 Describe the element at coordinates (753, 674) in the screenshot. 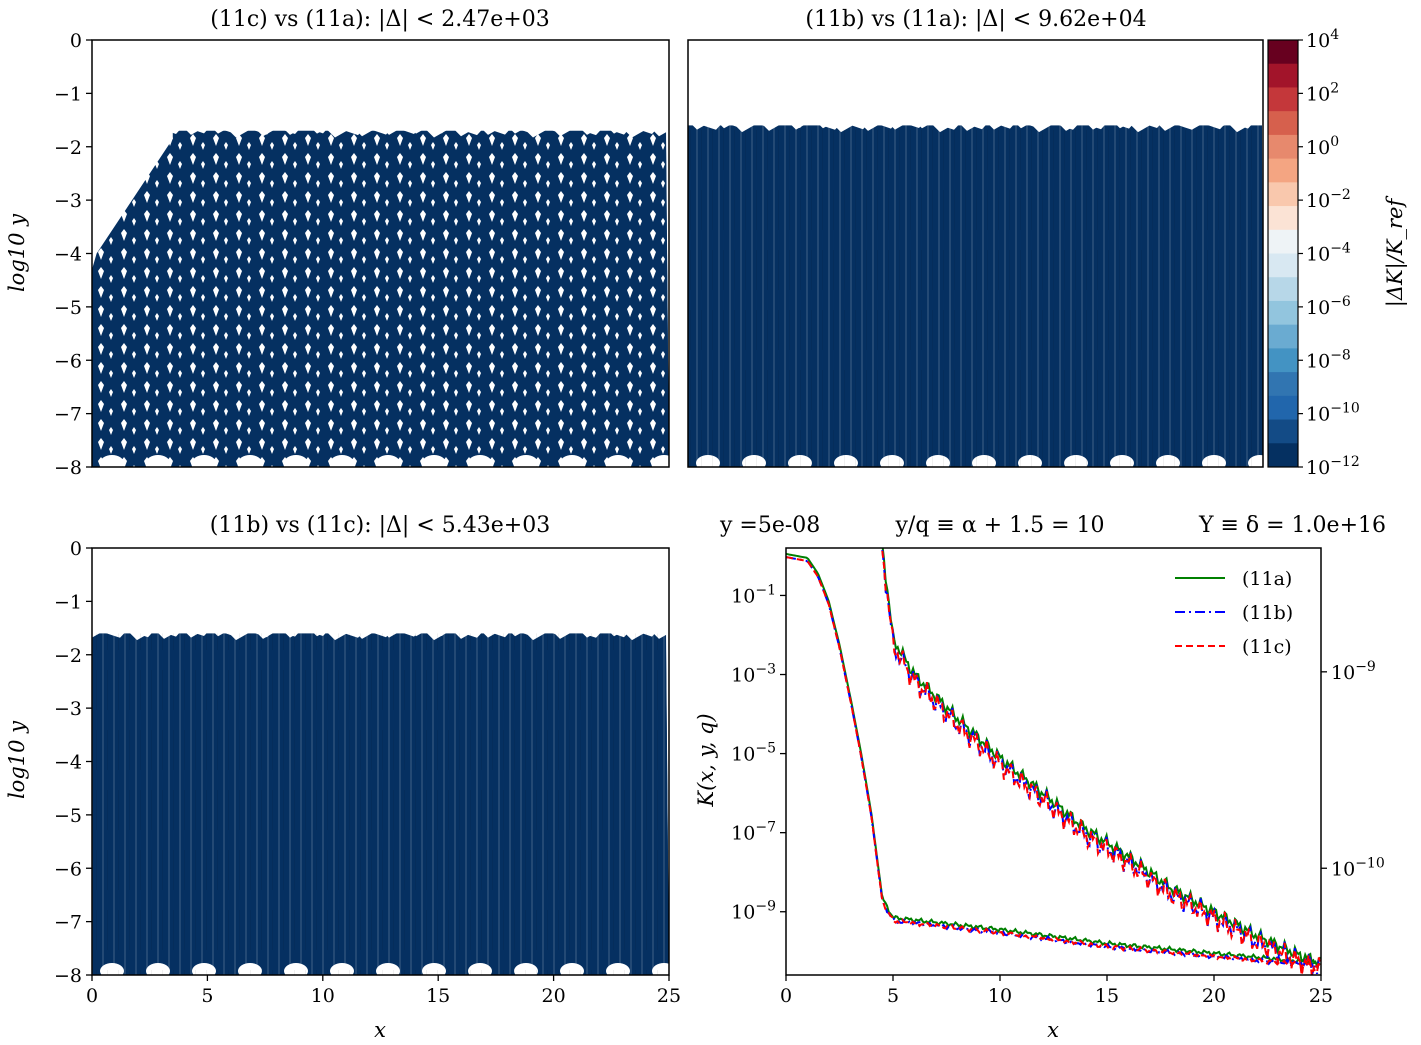

I see `ytick-label: 10⁻³` at that location.